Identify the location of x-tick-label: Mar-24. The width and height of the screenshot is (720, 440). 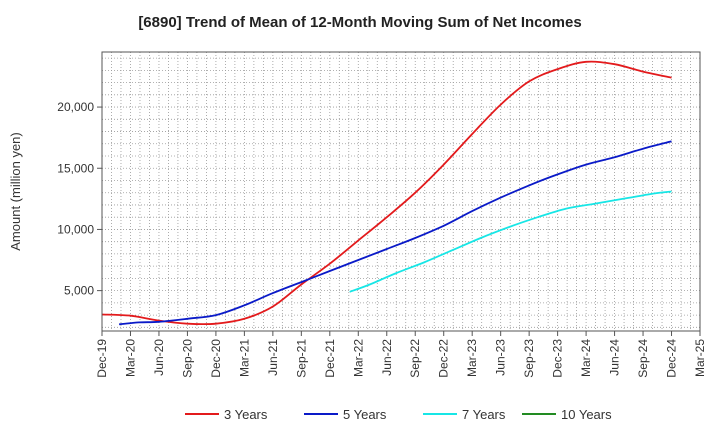
(586, 358).